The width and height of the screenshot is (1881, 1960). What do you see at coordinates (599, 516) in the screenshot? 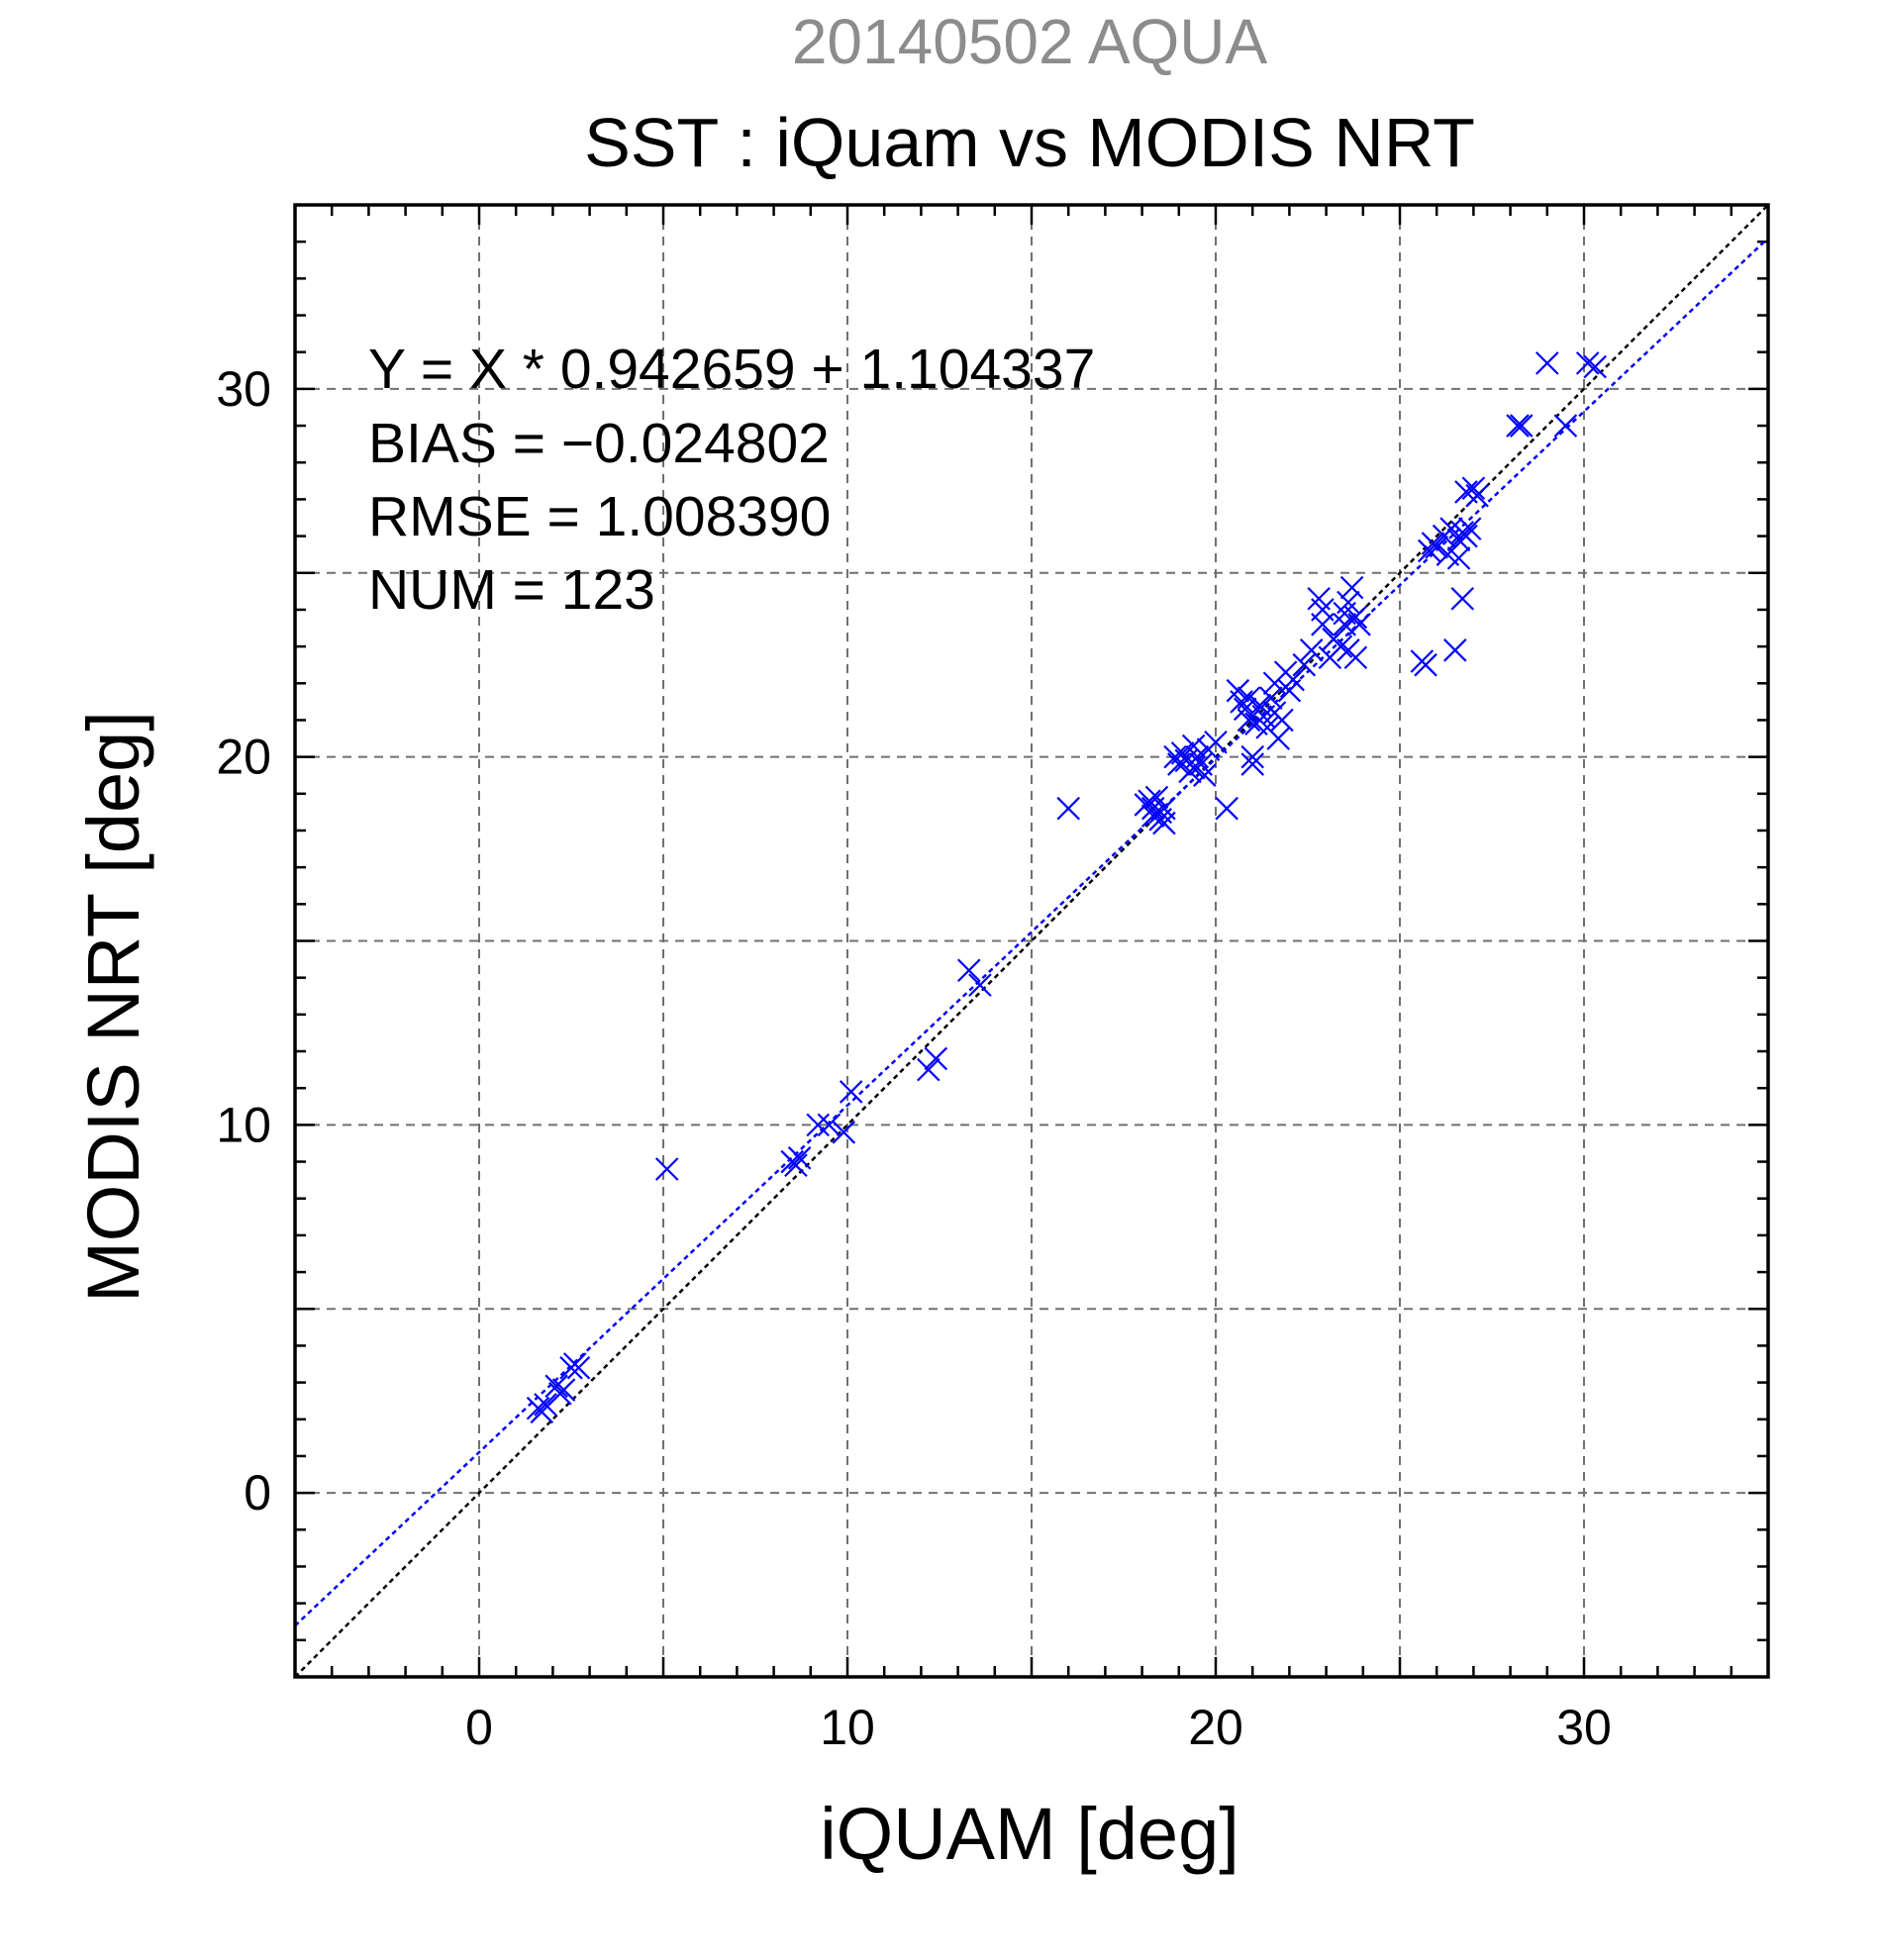
I see `stat-rmse: RMSE = 1.008390` at bounding box center [599, 516].